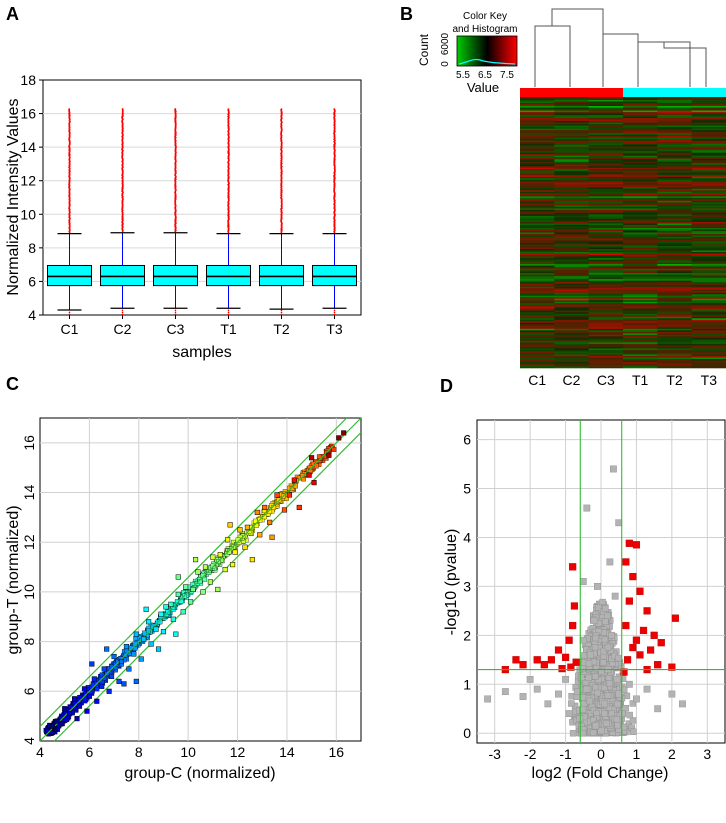 The height and width of the screenshot is (823, 726). What do you see at coordinates (445, 64) in the screenshot?
I see `color-key-ytick-0: 0` at bounding box center [445, 64].